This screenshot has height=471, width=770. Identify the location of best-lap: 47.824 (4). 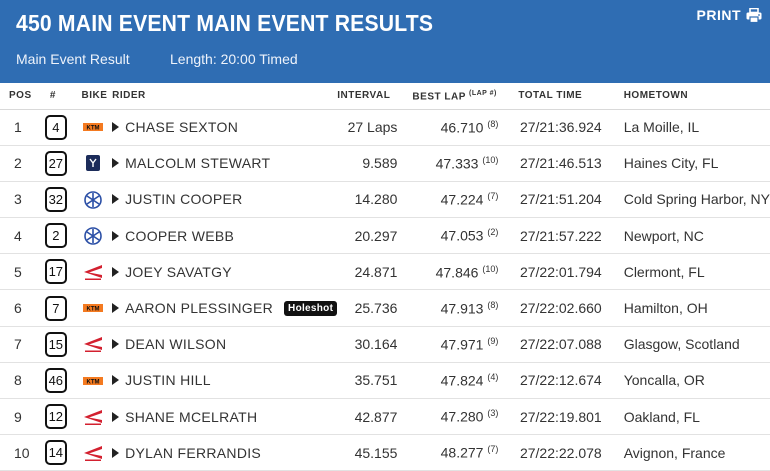
(452, 381).